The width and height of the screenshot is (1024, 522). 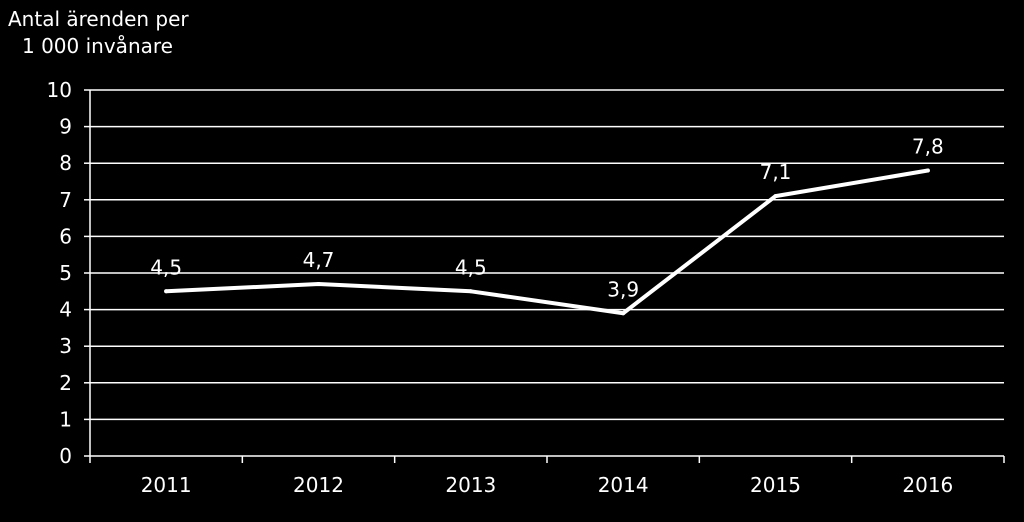 I want to click on y-tick-label-3: 3, so click(x=65, y=346).